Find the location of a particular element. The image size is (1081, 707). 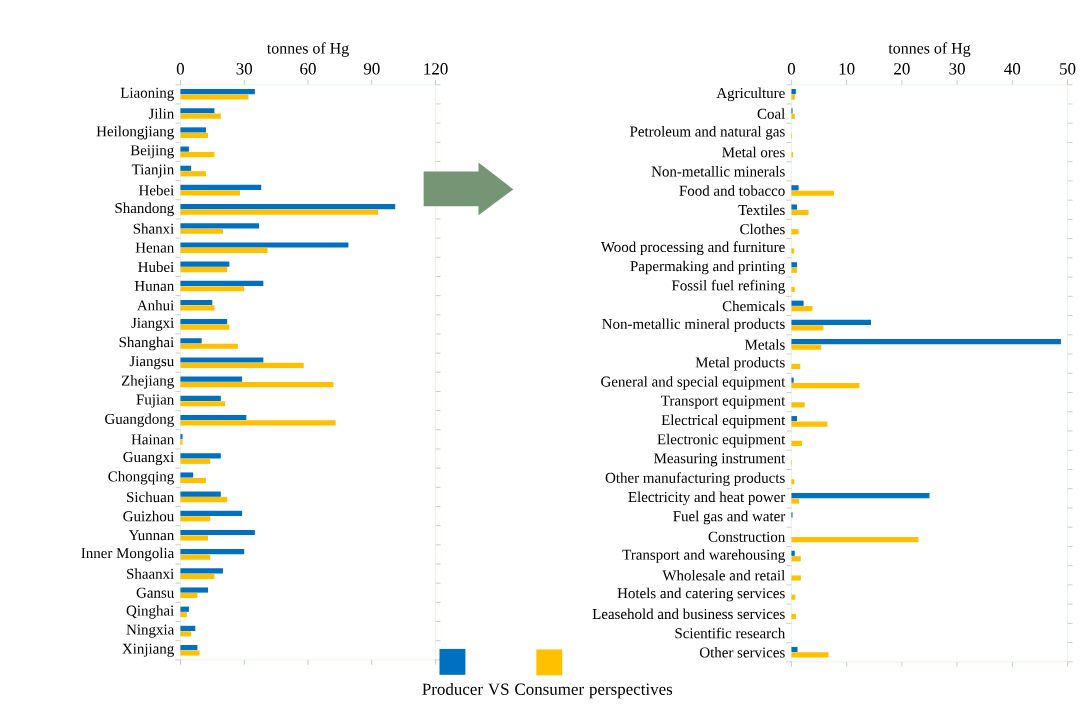

y-tick-label: Metal ores is located at coordinates (753, 152).